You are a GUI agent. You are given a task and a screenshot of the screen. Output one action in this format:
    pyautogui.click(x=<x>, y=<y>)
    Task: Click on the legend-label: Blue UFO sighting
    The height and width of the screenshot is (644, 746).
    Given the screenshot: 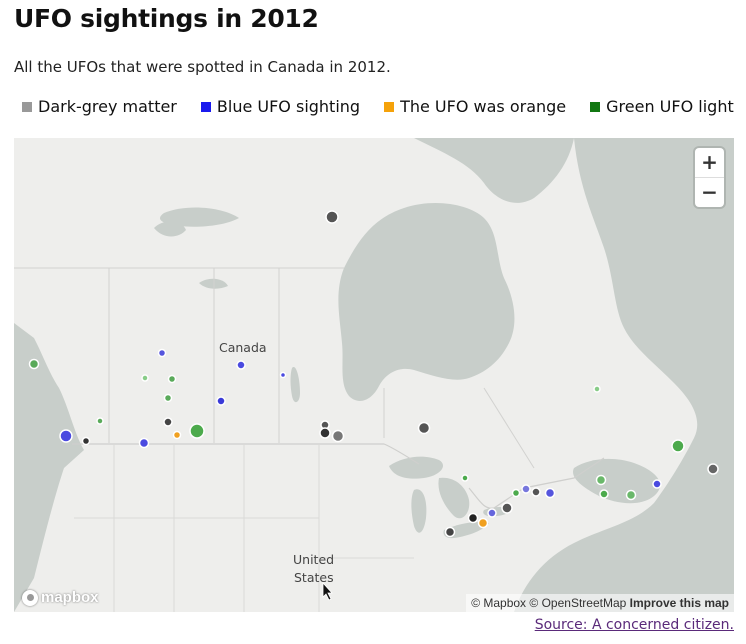 What is the action you would take?
    pyautogui.click(x=288, y=106)
    